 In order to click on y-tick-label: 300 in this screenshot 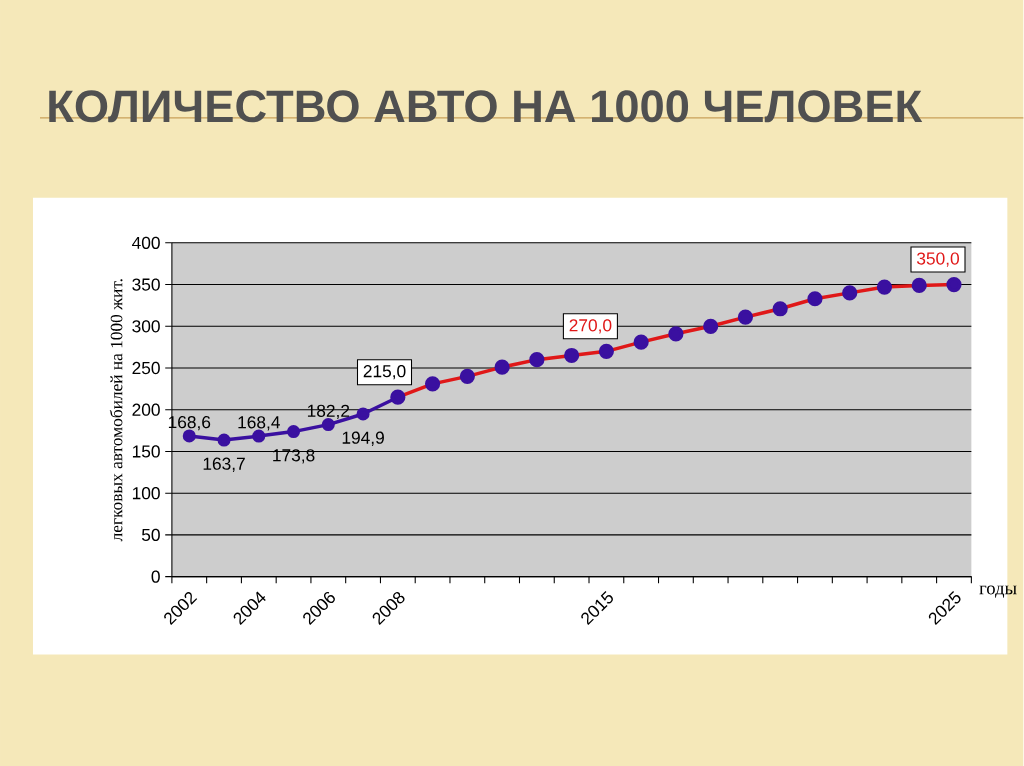, I will do `click(146, 326)`.